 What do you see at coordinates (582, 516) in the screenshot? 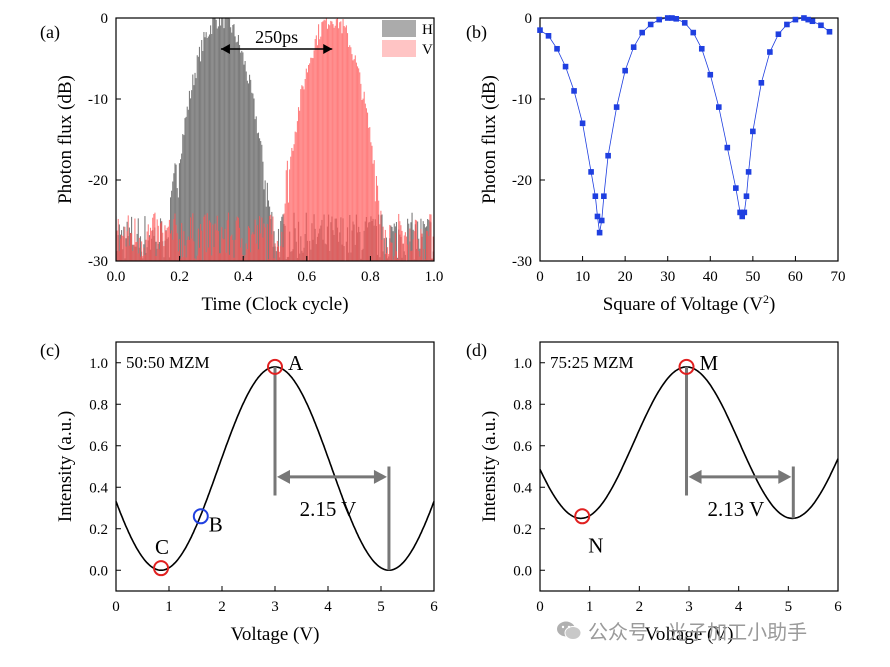
I see `marker-N` at bounding box center [582, 516].